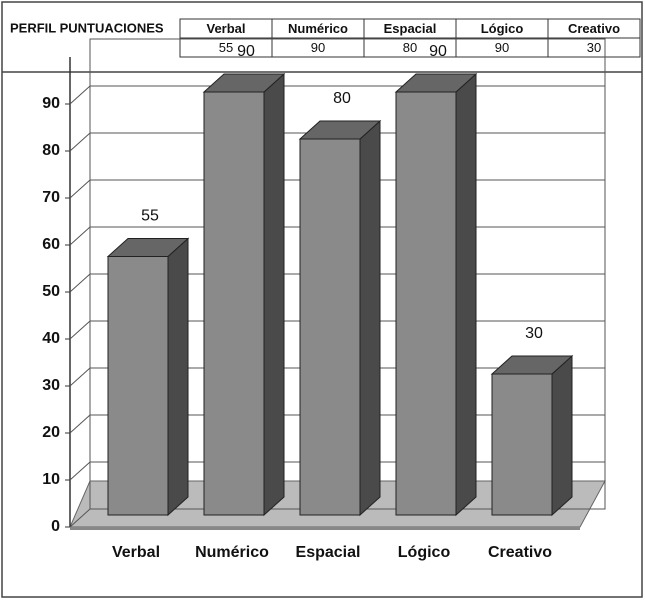 This screenshot has width=645, height=600. I want to click on y-tick-label: 30, so click(51, 385).